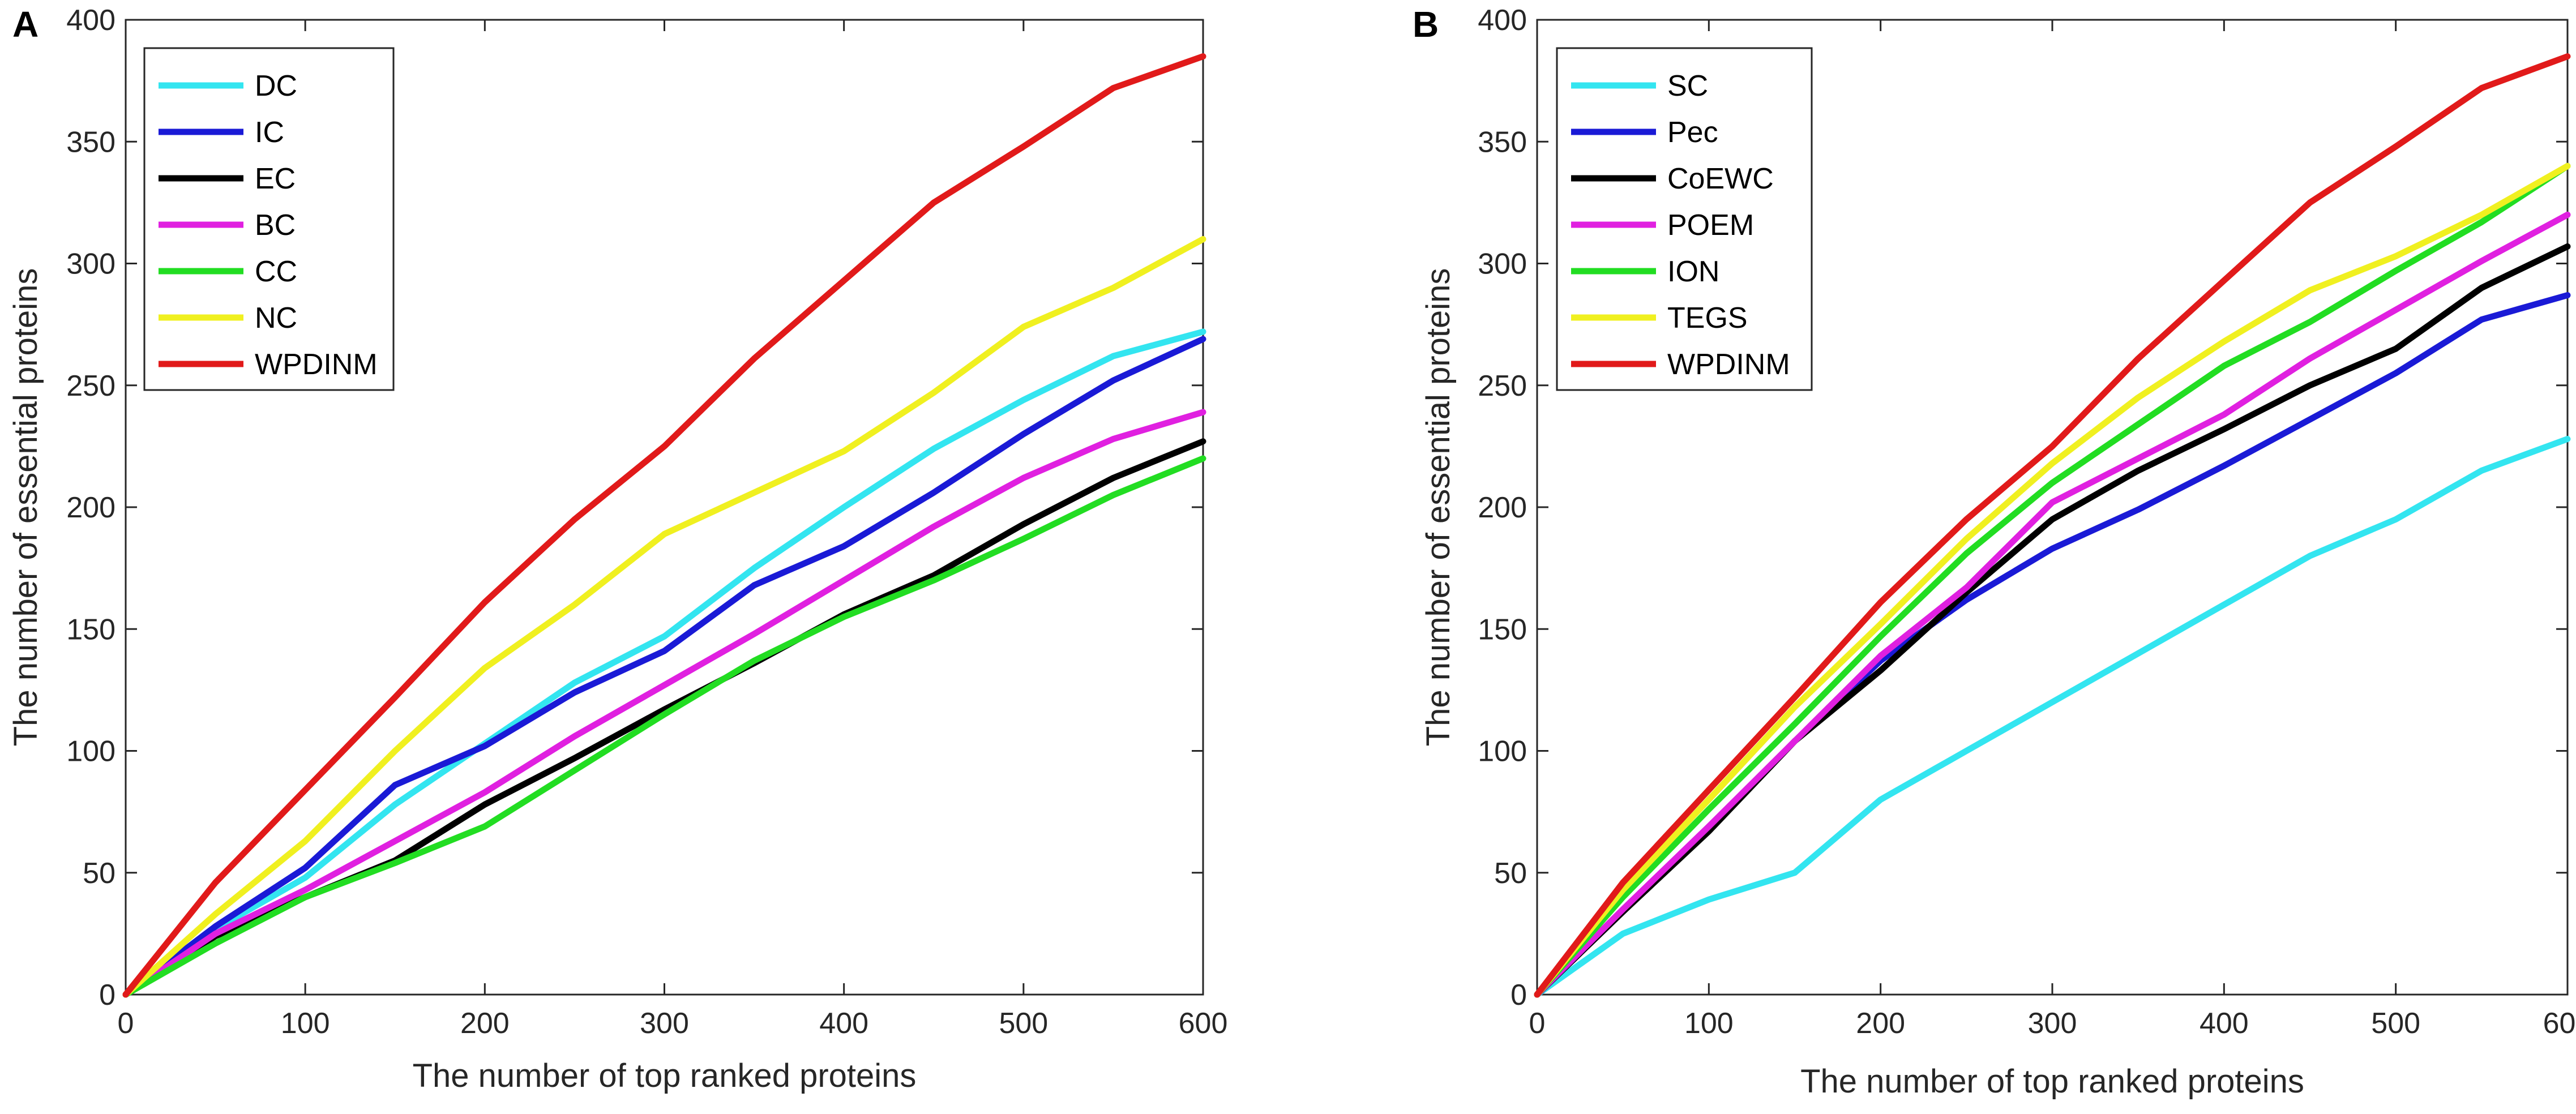 The height and width of the screenshot is (1114, 2576). What do you see at coordinates (275, 225) in the screenshot?
I see `legend-label-bc: BC` at bounding box center [275, 225].